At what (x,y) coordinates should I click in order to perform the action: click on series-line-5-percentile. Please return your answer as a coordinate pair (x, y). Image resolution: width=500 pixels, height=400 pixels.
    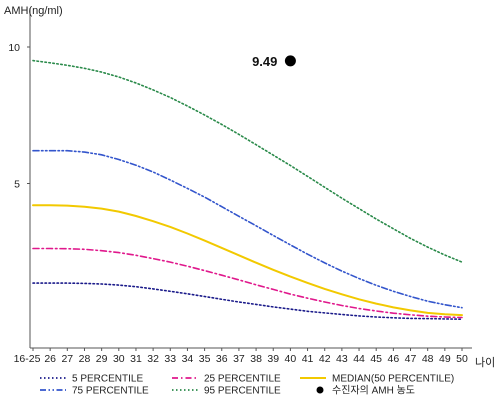
    Looking at the image, I should click on (247, 301).